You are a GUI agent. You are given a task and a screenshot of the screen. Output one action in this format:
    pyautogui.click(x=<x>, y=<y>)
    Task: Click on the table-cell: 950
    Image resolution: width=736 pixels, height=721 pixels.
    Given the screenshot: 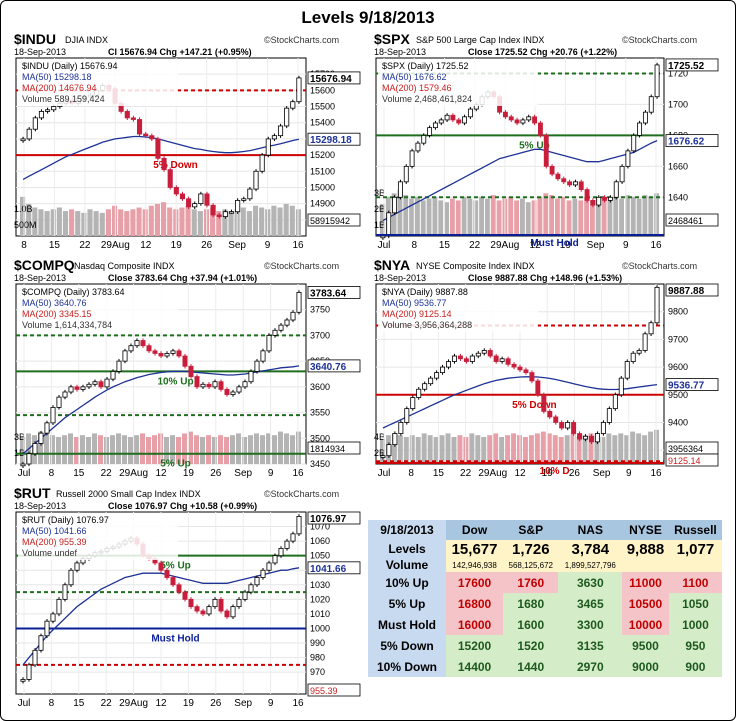 What is the action you would take?
    pyautogui.click(x=695, y=645)
    